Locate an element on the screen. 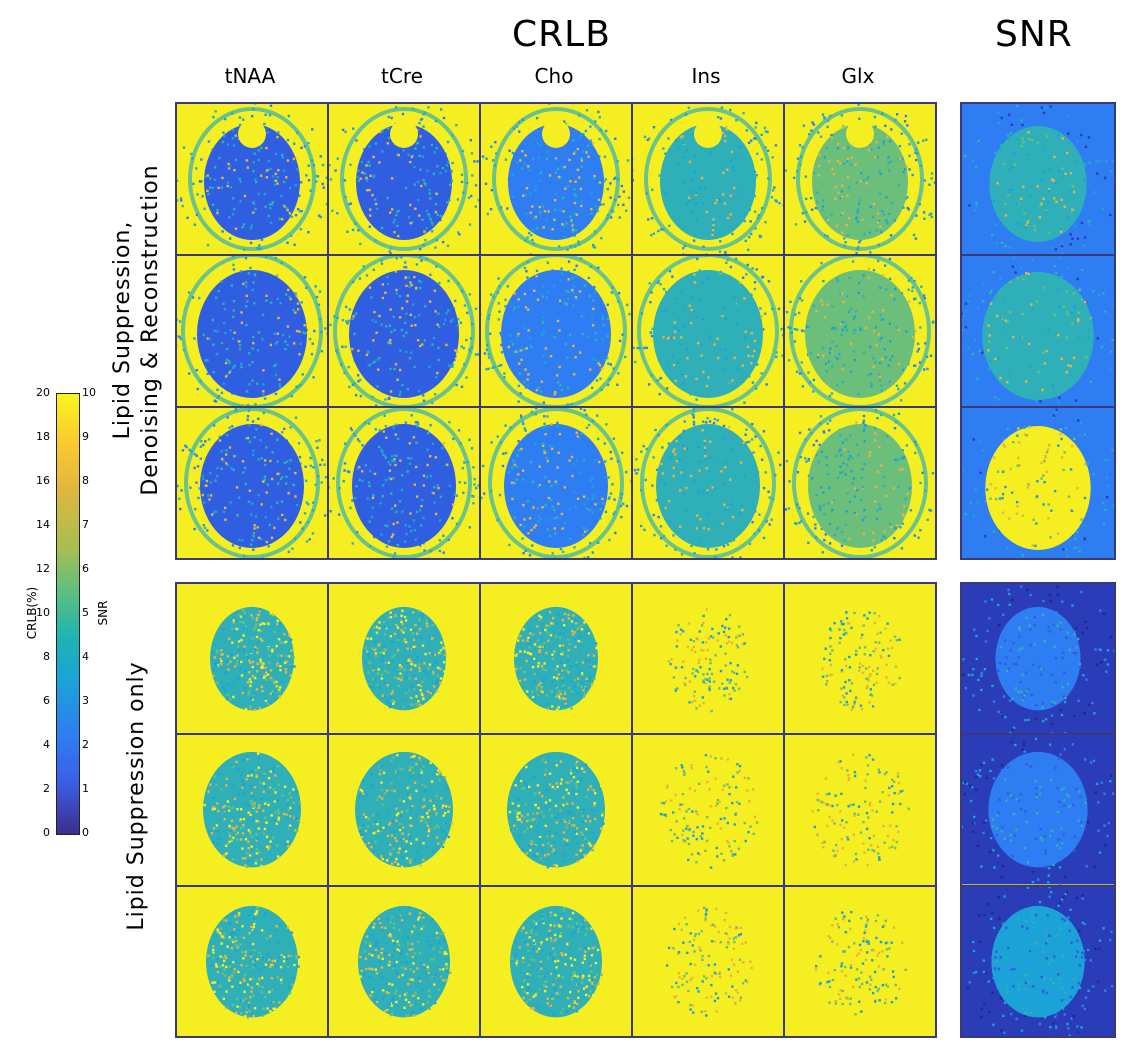  colorbar-tick-left: 2 is located at coordinates (46, 788).